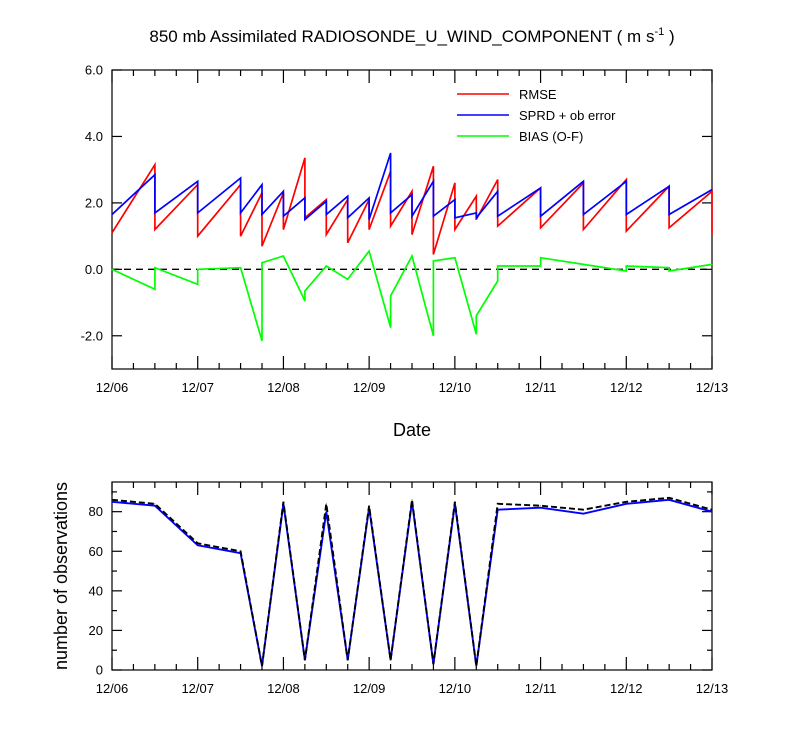 This screenshot has height=750, width=800. I want to click on y-tick-label: 80, so click(96, 511).